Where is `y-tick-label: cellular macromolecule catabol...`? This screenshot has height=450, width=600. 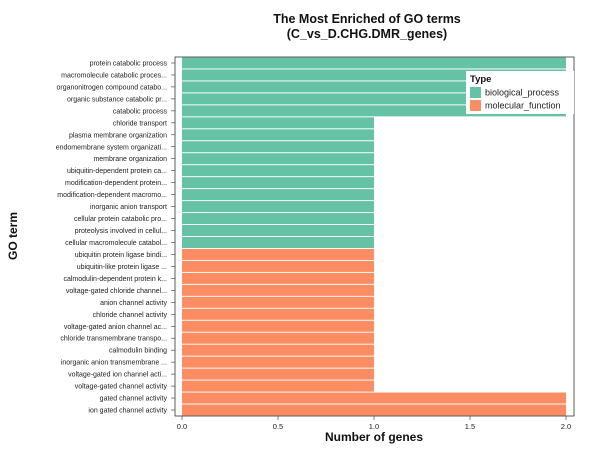
y-tick-label: cellular macromolecule catabol... is located at coordinates (116, 243).